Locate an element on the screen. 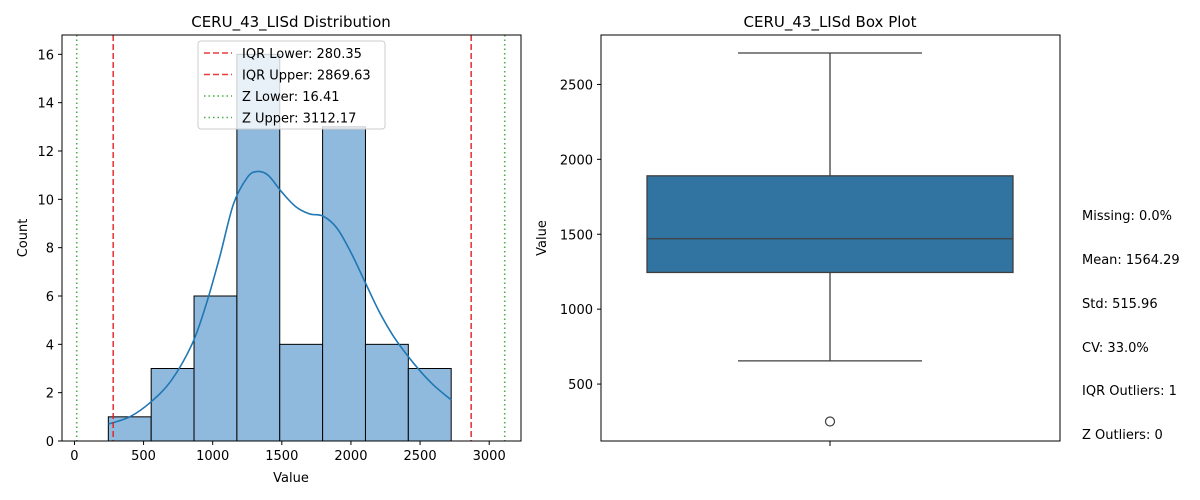  y-tick-label: 2500 is located at coordinates (576, 85).